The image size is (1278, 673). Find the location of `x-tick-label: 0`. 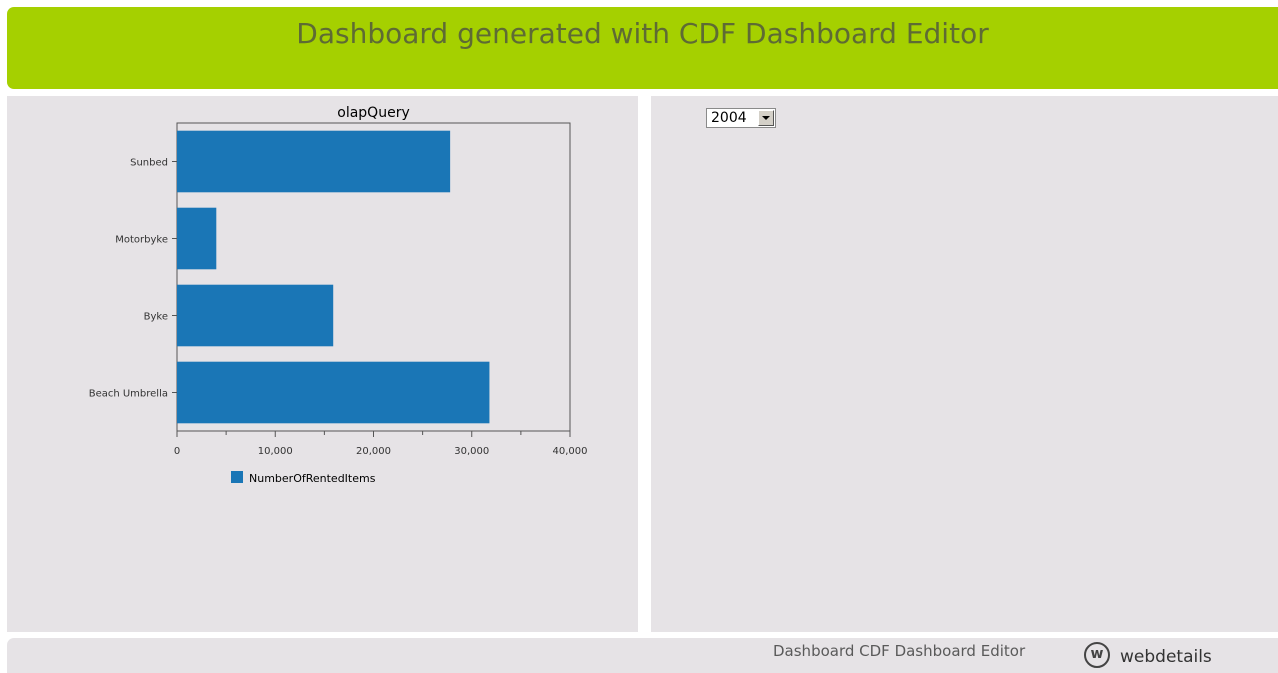

x-tick-label: 0 is located at coordinates (177, 451).